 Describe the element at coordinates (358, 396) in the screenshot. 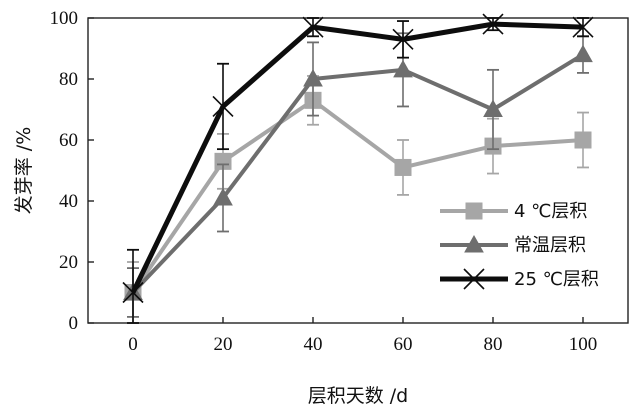

I see `x-axis-label: 层积天数 /d` at that location.